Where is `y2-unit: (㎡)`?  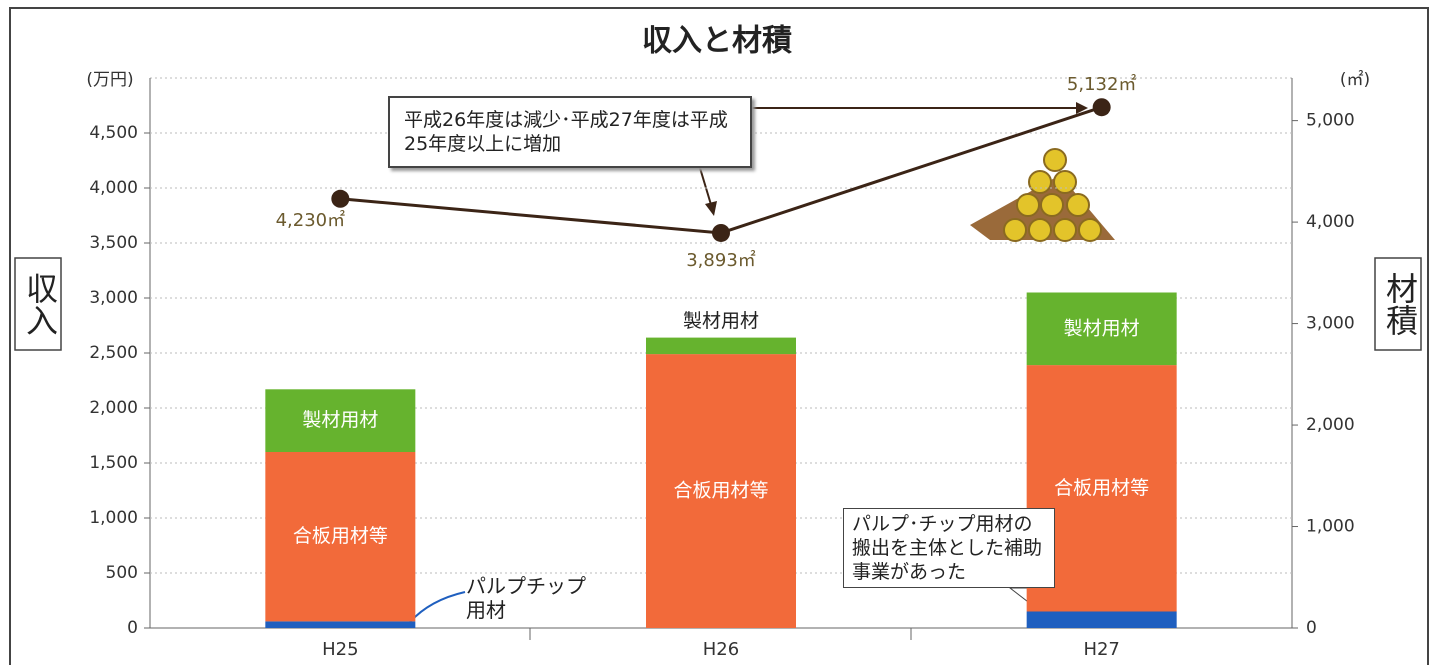 y2-unit: (㎡) is located at coordinates (1355, 80).